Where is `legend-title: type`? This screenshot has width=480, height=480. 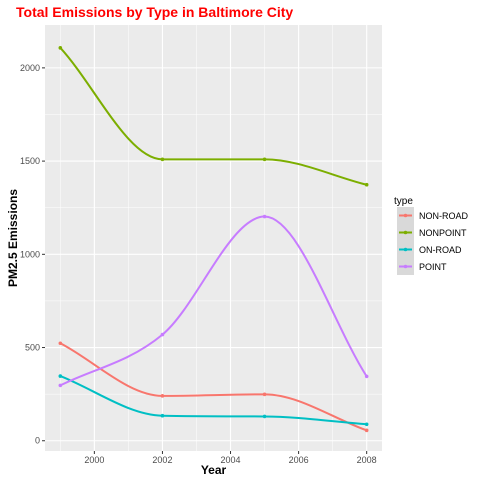
legend-title: type is located at coordinates (403, 201).